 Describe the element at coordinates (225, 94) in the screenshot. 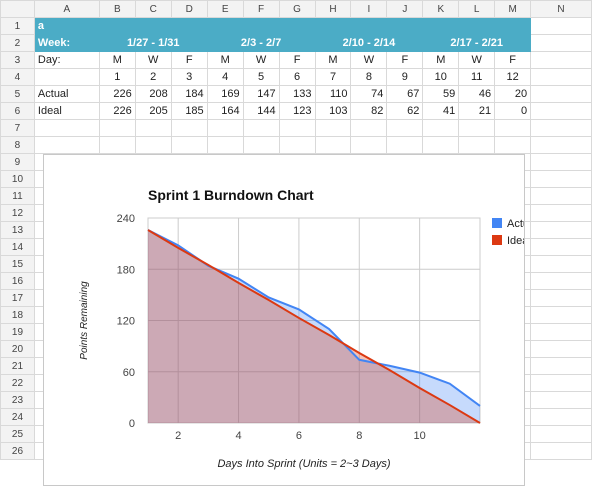

I see `cell: 169` at that location.